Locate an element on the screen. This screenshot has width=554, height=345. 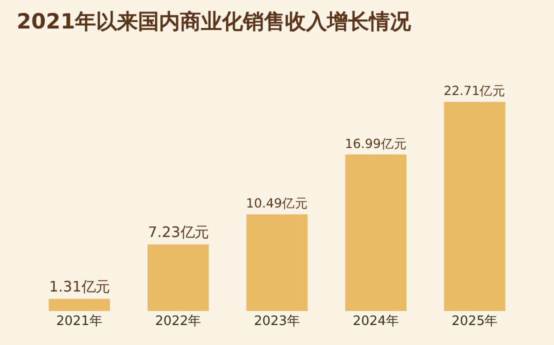
data-label: 16.99亿元 is located at coordinates (375, 143).